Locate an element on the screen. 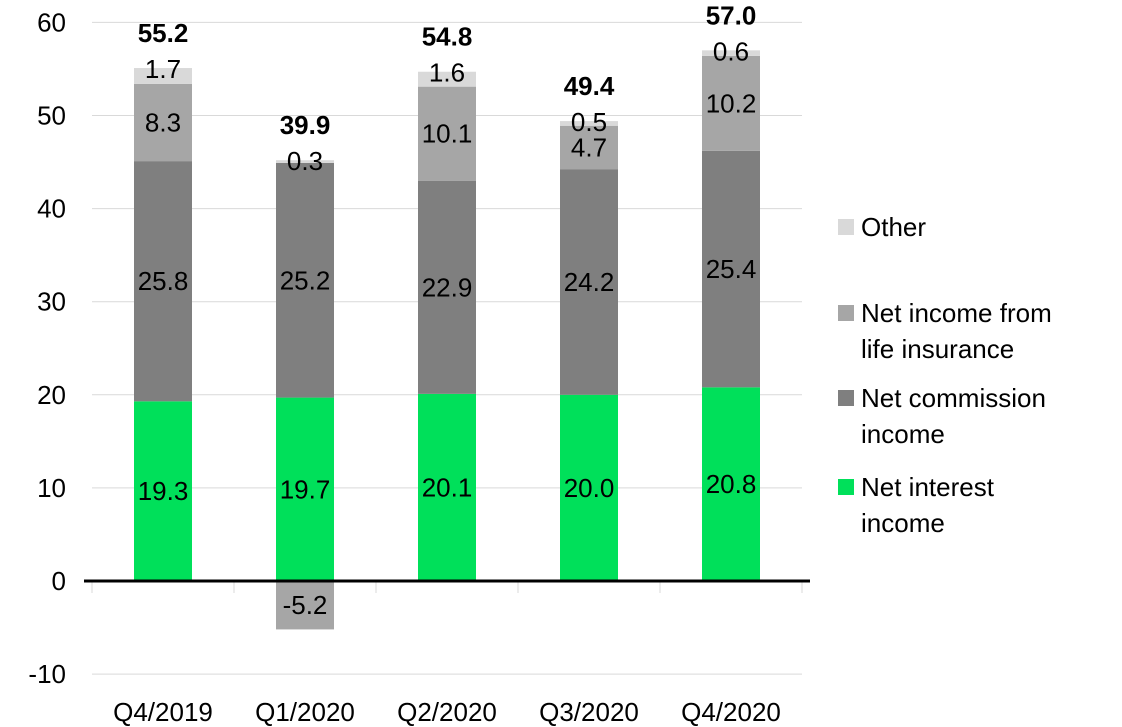  segment-value-label: 0.6 is located at coordinates (731, 51).